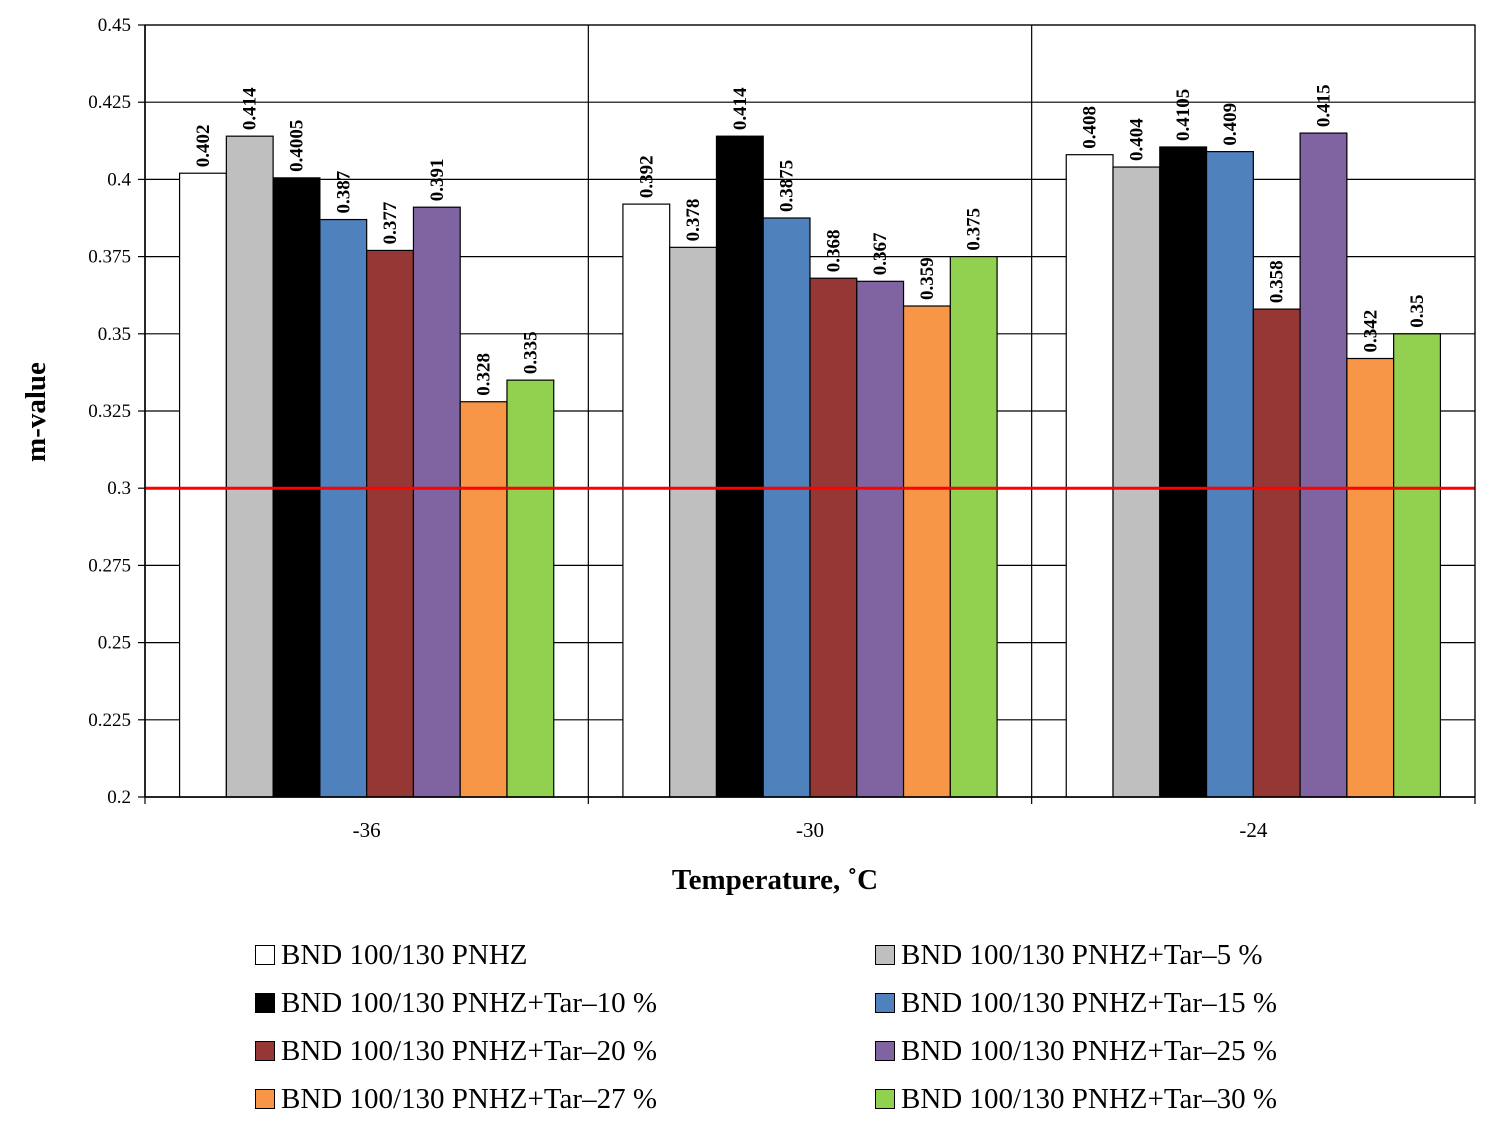 This screenshot has width=1486, height=1136. I want to click on data-label: 0.392, so click(646, 176).